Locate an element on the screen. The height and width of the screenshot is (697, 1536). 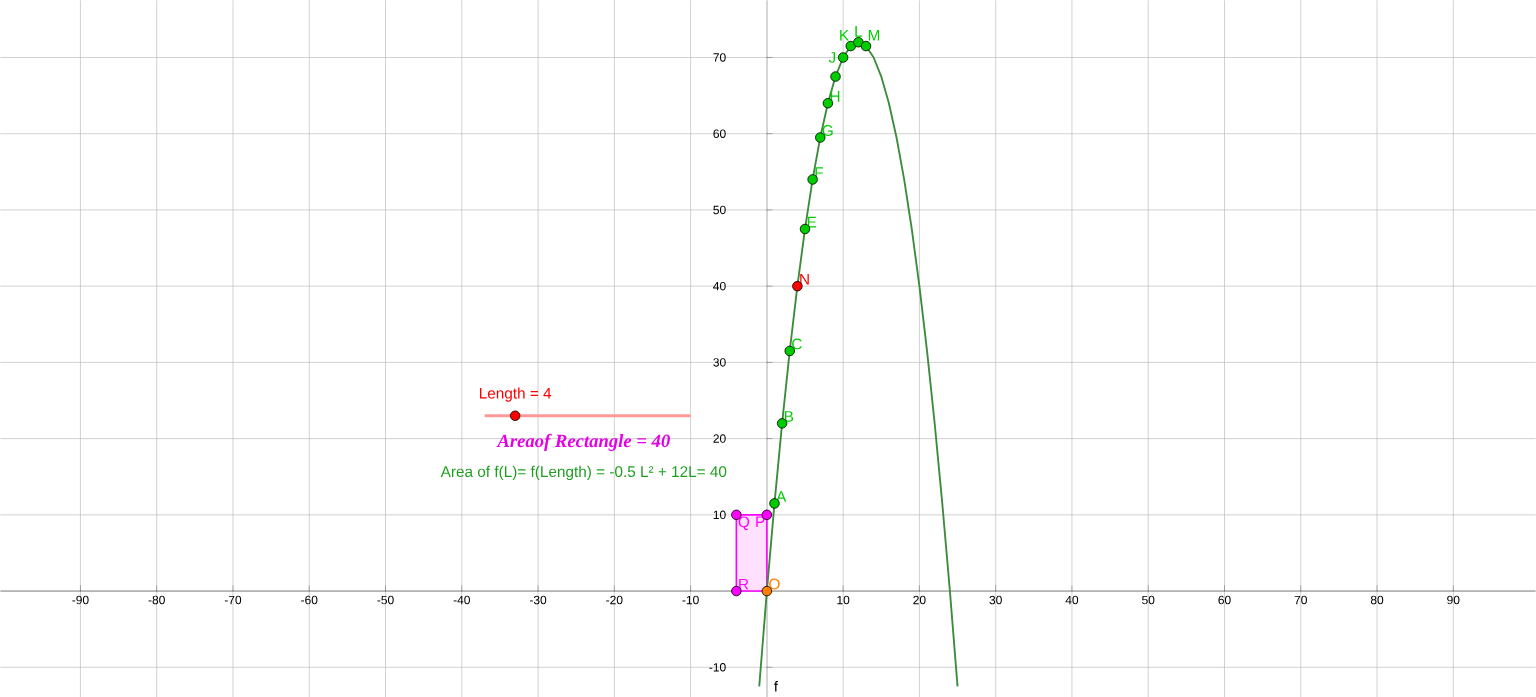
data-label: M is located at coordinates (874, 35).